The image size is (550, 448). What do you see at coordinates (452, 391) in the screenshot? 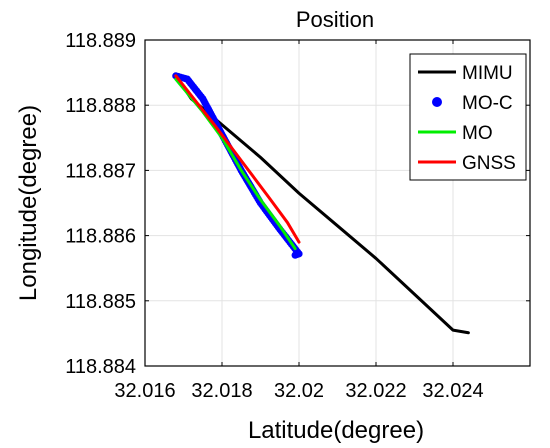
I see `x-tick-label: 32.024` at bounding box center [452, 391].